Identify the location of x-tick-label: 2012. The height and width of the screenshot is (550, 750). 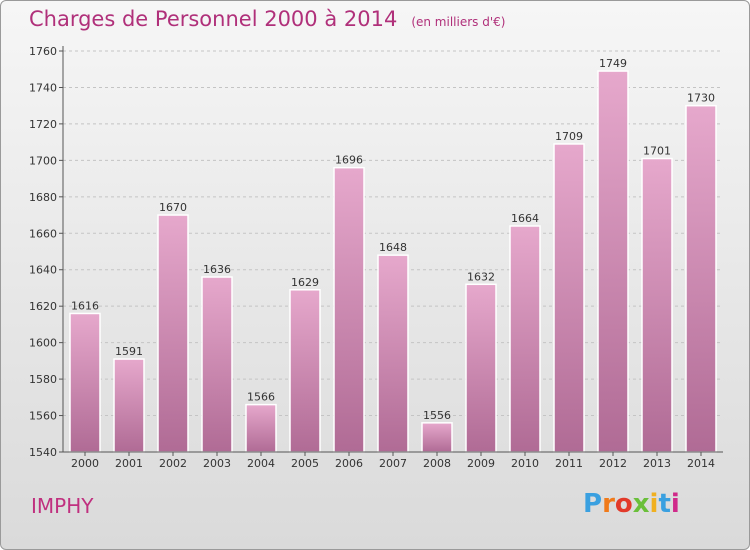
(613, 463).